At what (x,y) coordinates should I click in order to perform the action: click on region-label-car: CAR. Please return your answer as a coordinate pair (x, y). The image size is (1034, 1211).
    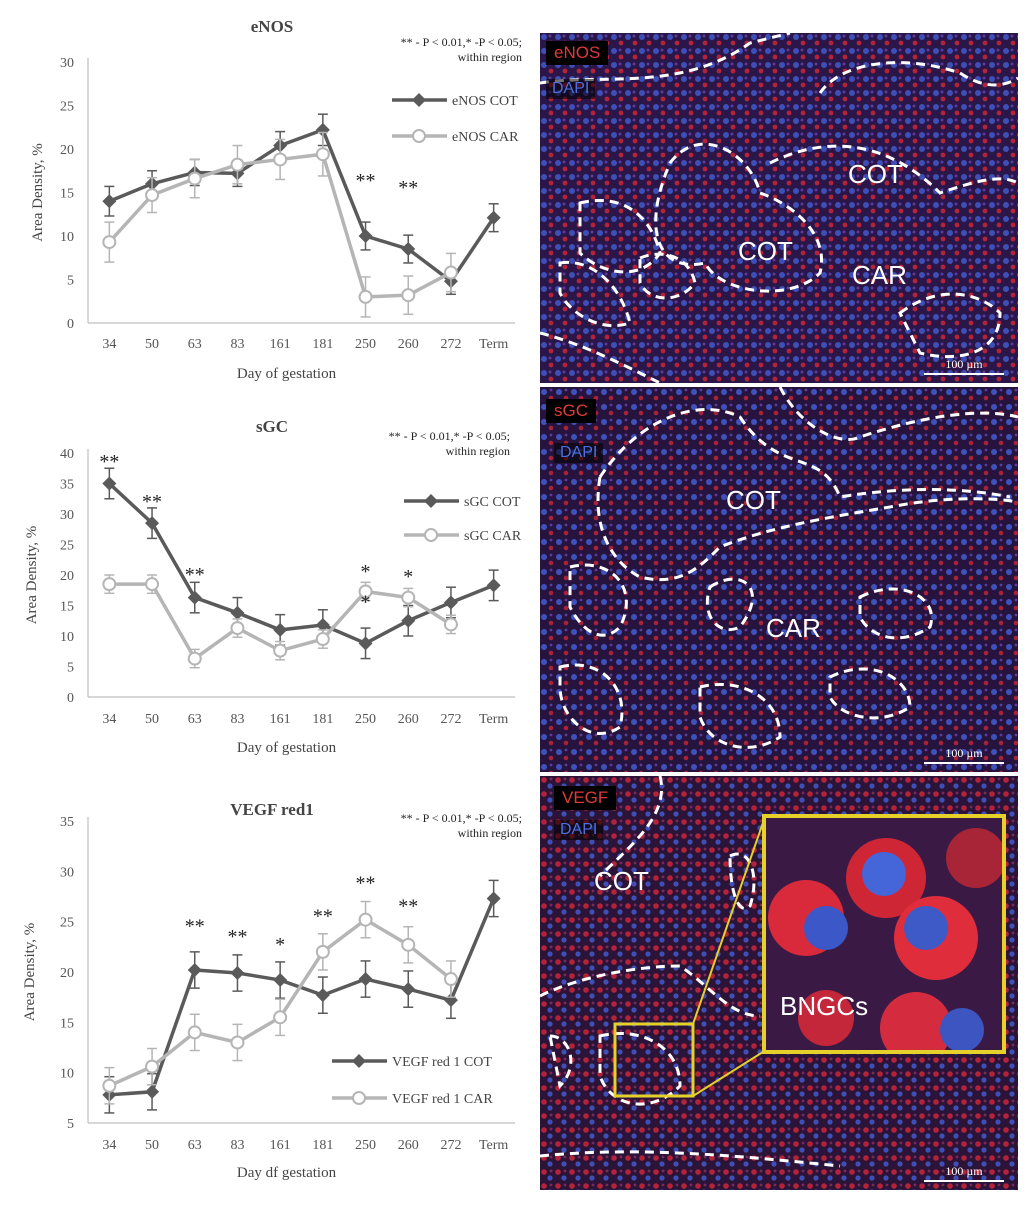
    Looking at the image, I should click on (879, 275).